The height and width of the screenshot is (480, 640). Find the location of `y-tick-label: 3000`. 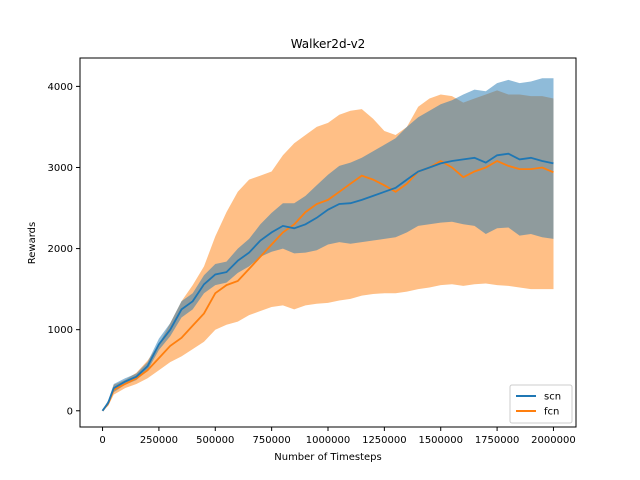

y-tick-label: 3000 is located at coordinates (60, 168).